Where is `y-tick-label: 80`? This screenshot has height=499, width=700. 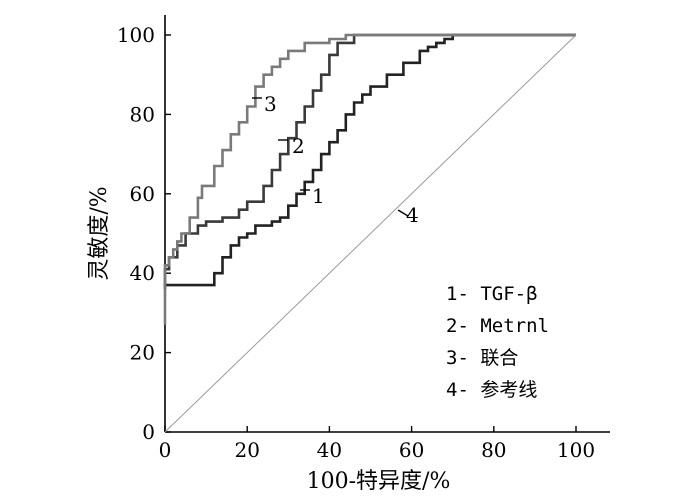
y-tick-label: 80 is located at coordinates (142, 114).